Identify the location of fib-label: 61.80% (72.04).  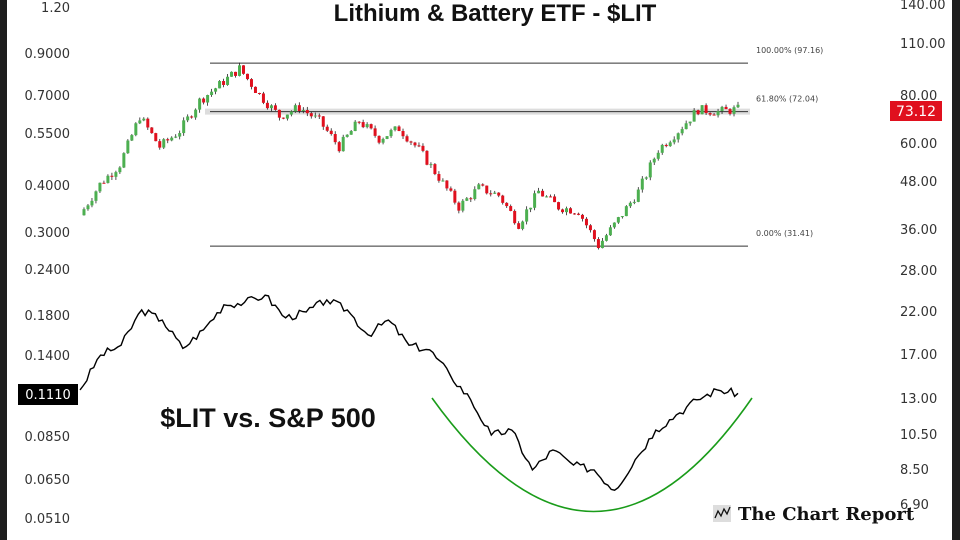
(787, 99).